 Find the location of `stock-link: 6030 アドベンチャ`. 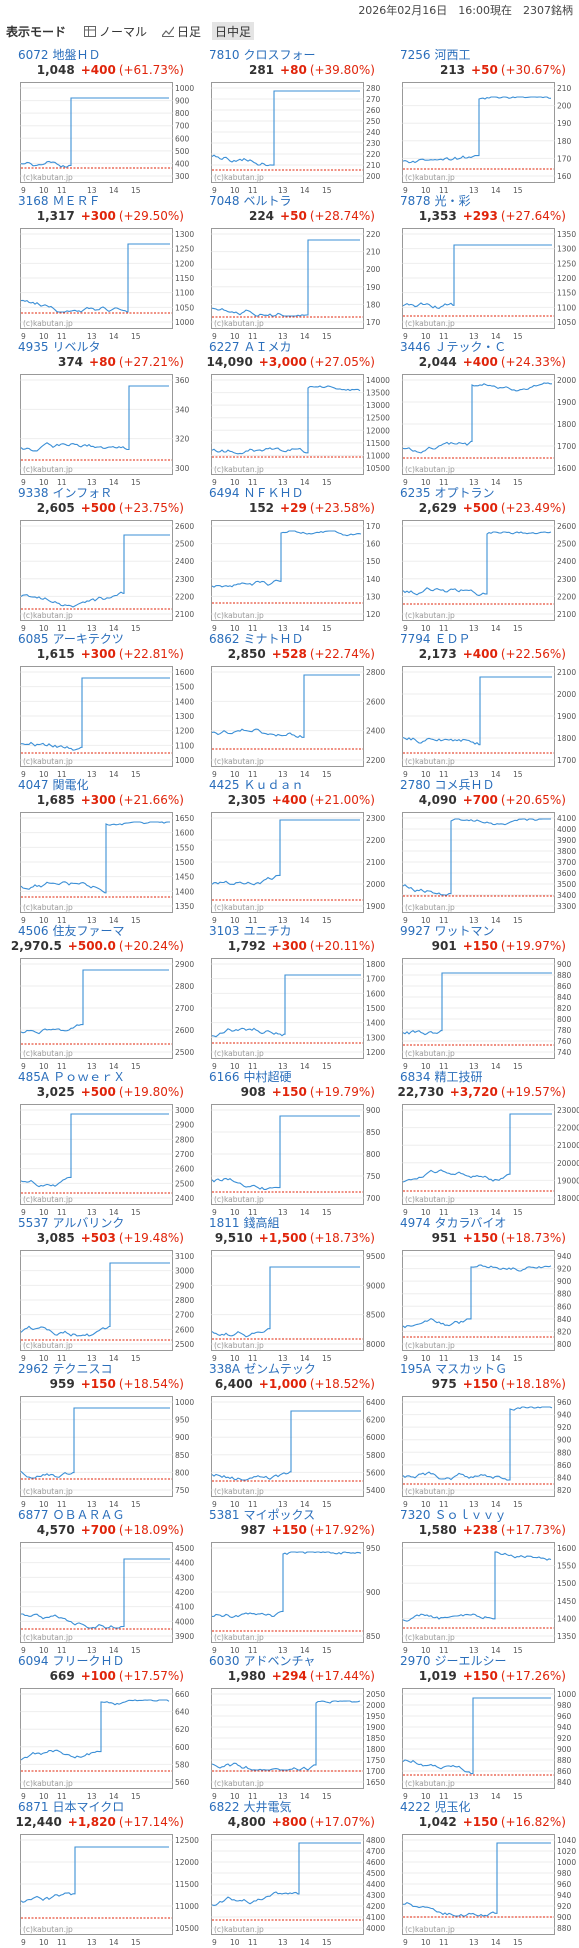

stock-link: 6030 アドベンチャ is located at coordinates (262, 1660).